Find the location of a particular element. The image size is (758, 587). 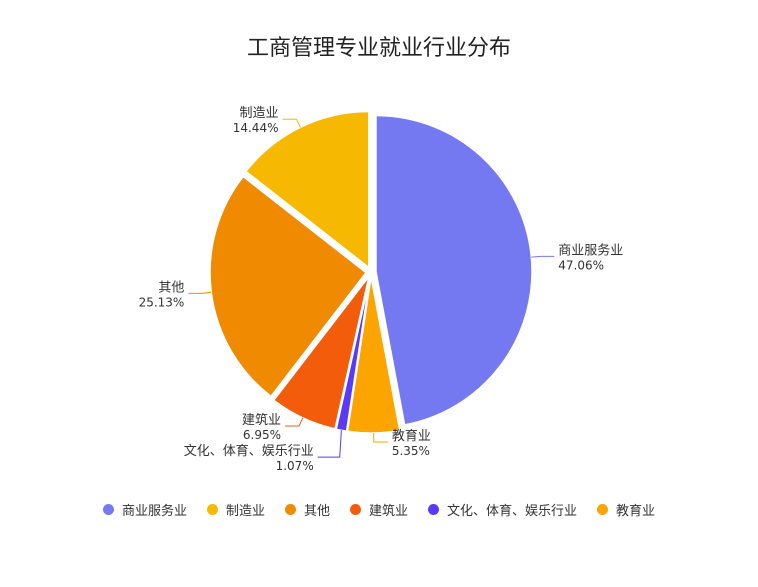

legend-label: 文化、体育、娱乐行业 is located at coordinates (512, 511).